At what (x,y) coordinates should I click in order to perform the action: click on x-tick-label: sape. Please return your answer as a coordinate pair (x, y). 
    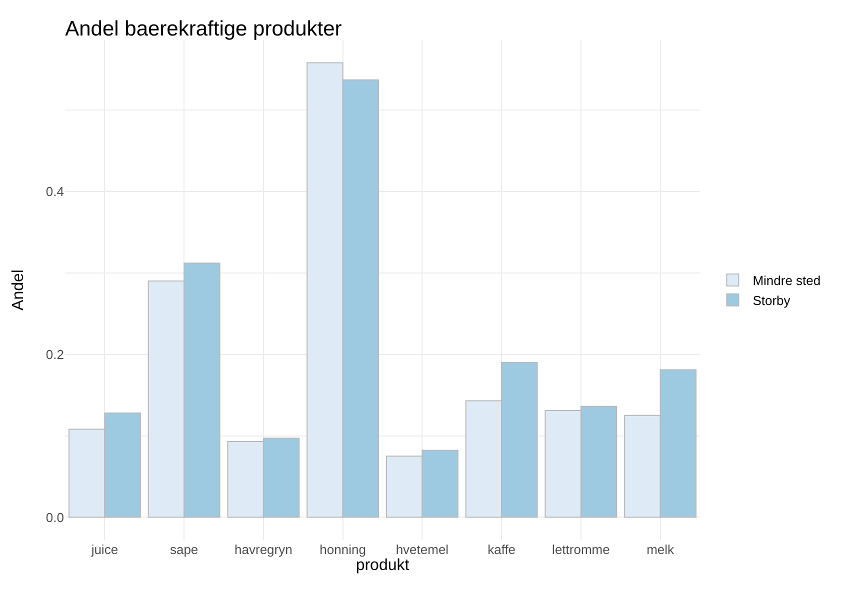
    Looking at the image, I should click on (184, 549).